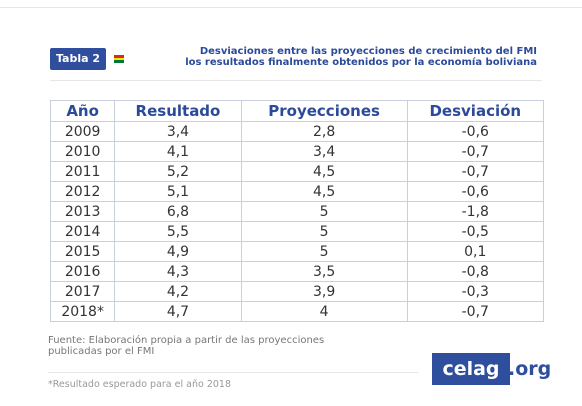 This screenshot has height=406, width=582. Describe the element at coordinates (82, 311) in the screenshot. I see `table-cell: 2018*` at that location.